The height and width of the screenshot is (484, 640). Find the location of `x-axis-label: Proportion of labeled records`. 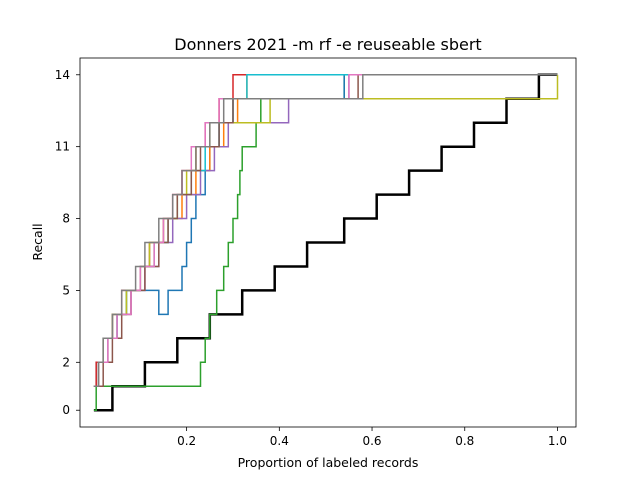

x-axis-label: Proportion of labeled records is located at coordinates (328, 462).